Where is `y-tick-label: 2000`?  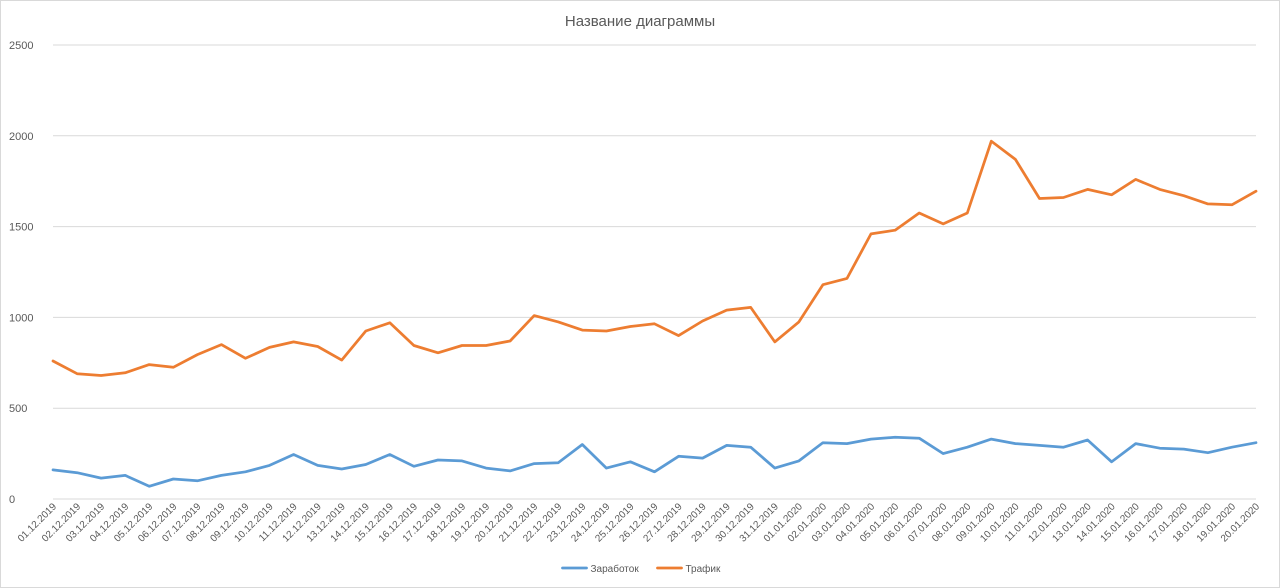
y-tick-label: 2000 is located at coordinates (21, 137).